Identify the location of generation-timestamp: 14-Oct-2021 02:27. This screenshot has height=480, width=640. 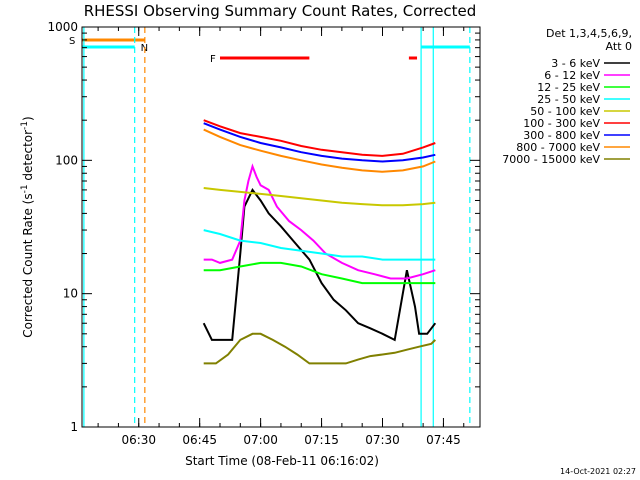
(598, 471).